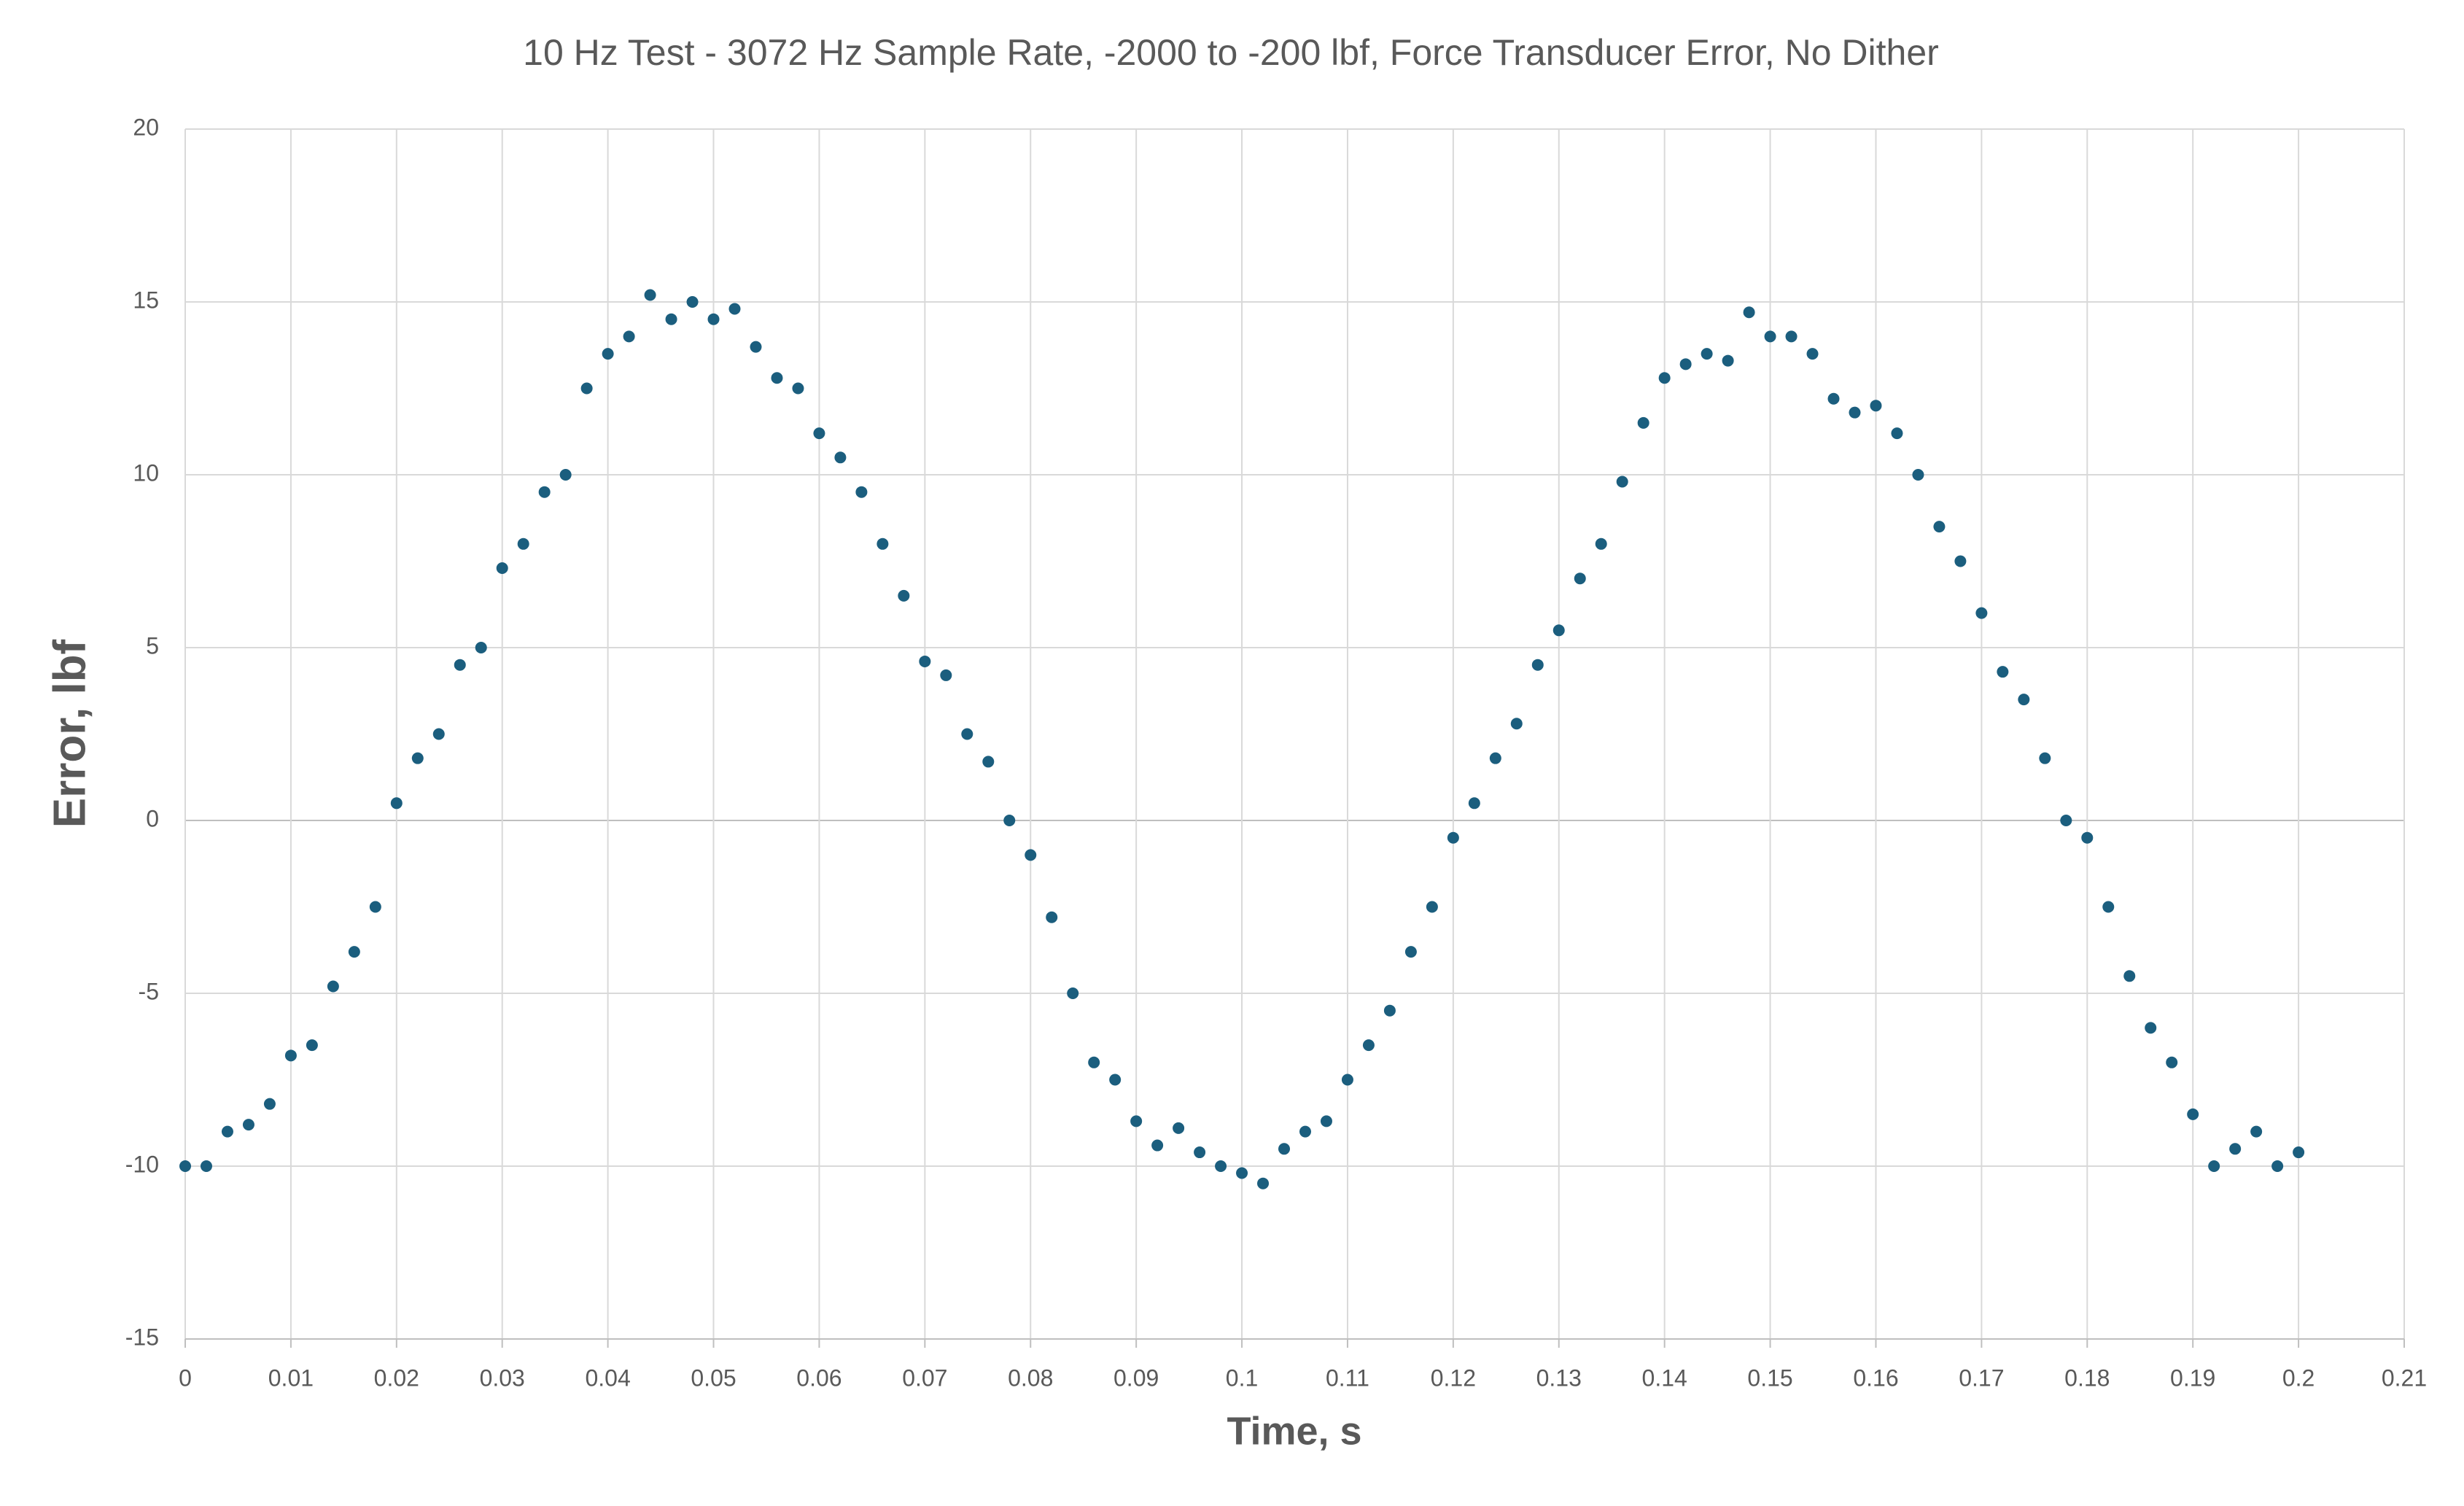 The width and height of the screenshot is (2464, 1506). I want to click on y-tick-label: 20, so click(146, 127).